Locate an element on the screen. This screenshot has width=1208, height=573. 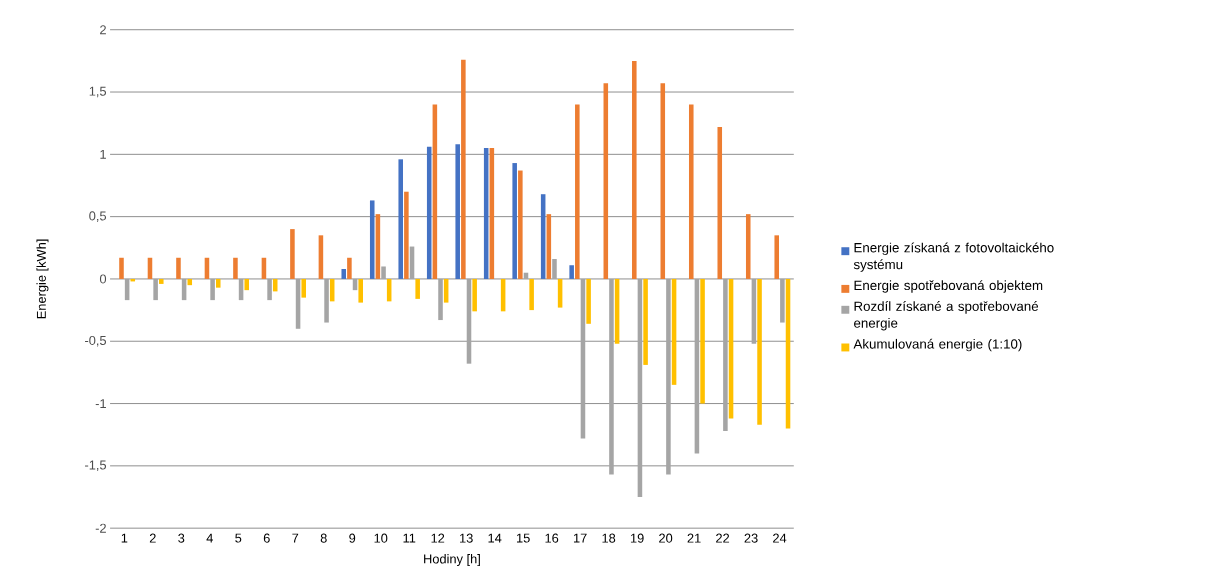
x-tick-label: 10 is located at coordinates (381, 538).